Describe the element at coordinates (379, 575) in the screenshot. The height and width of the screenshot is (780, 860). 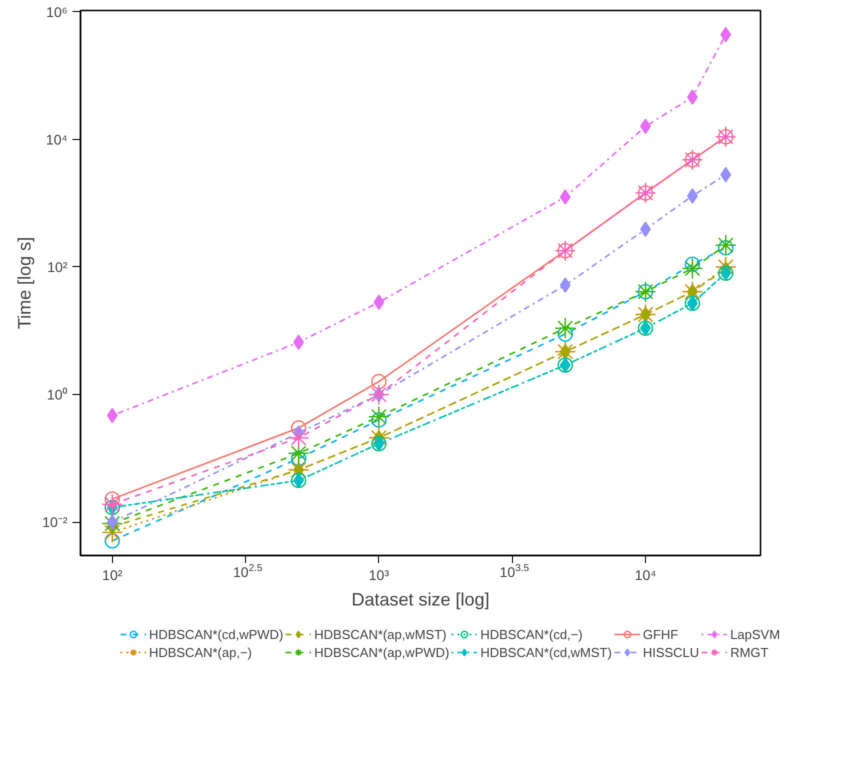
I see `x-tick-label: 10³` at that location.